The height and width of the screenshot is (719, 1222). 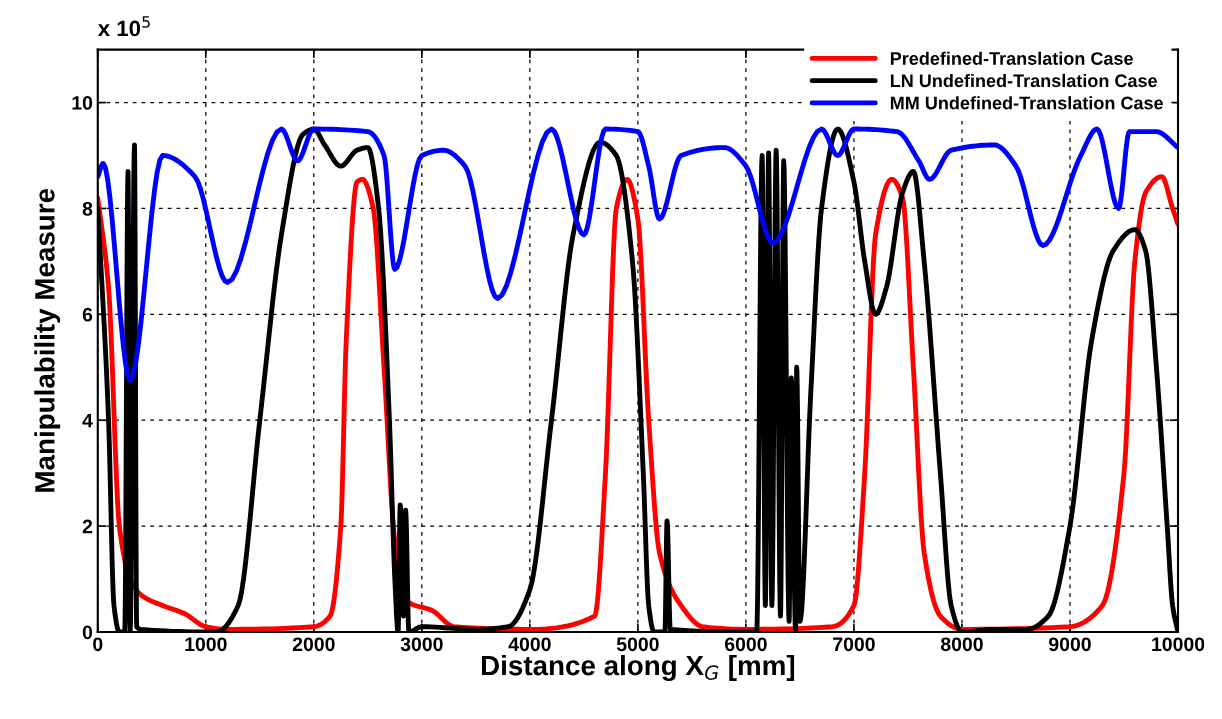 What do you see at coordinates (1178, 644) in the screenshot?
I see `x-tick-label: 10000` at bounding box center [1178, 644].